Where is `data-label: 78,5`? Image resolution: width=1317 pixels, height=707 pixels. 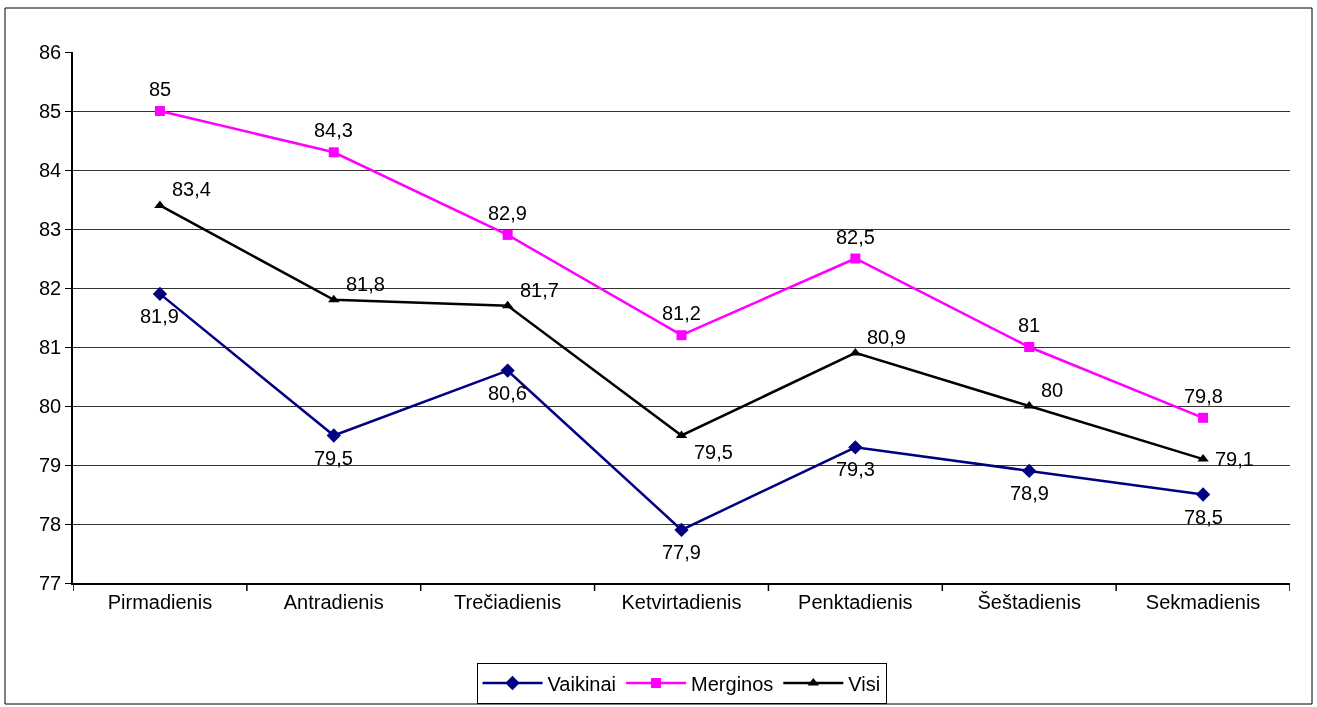 data-label: 78,5 is located at coordinates (1203, 517).